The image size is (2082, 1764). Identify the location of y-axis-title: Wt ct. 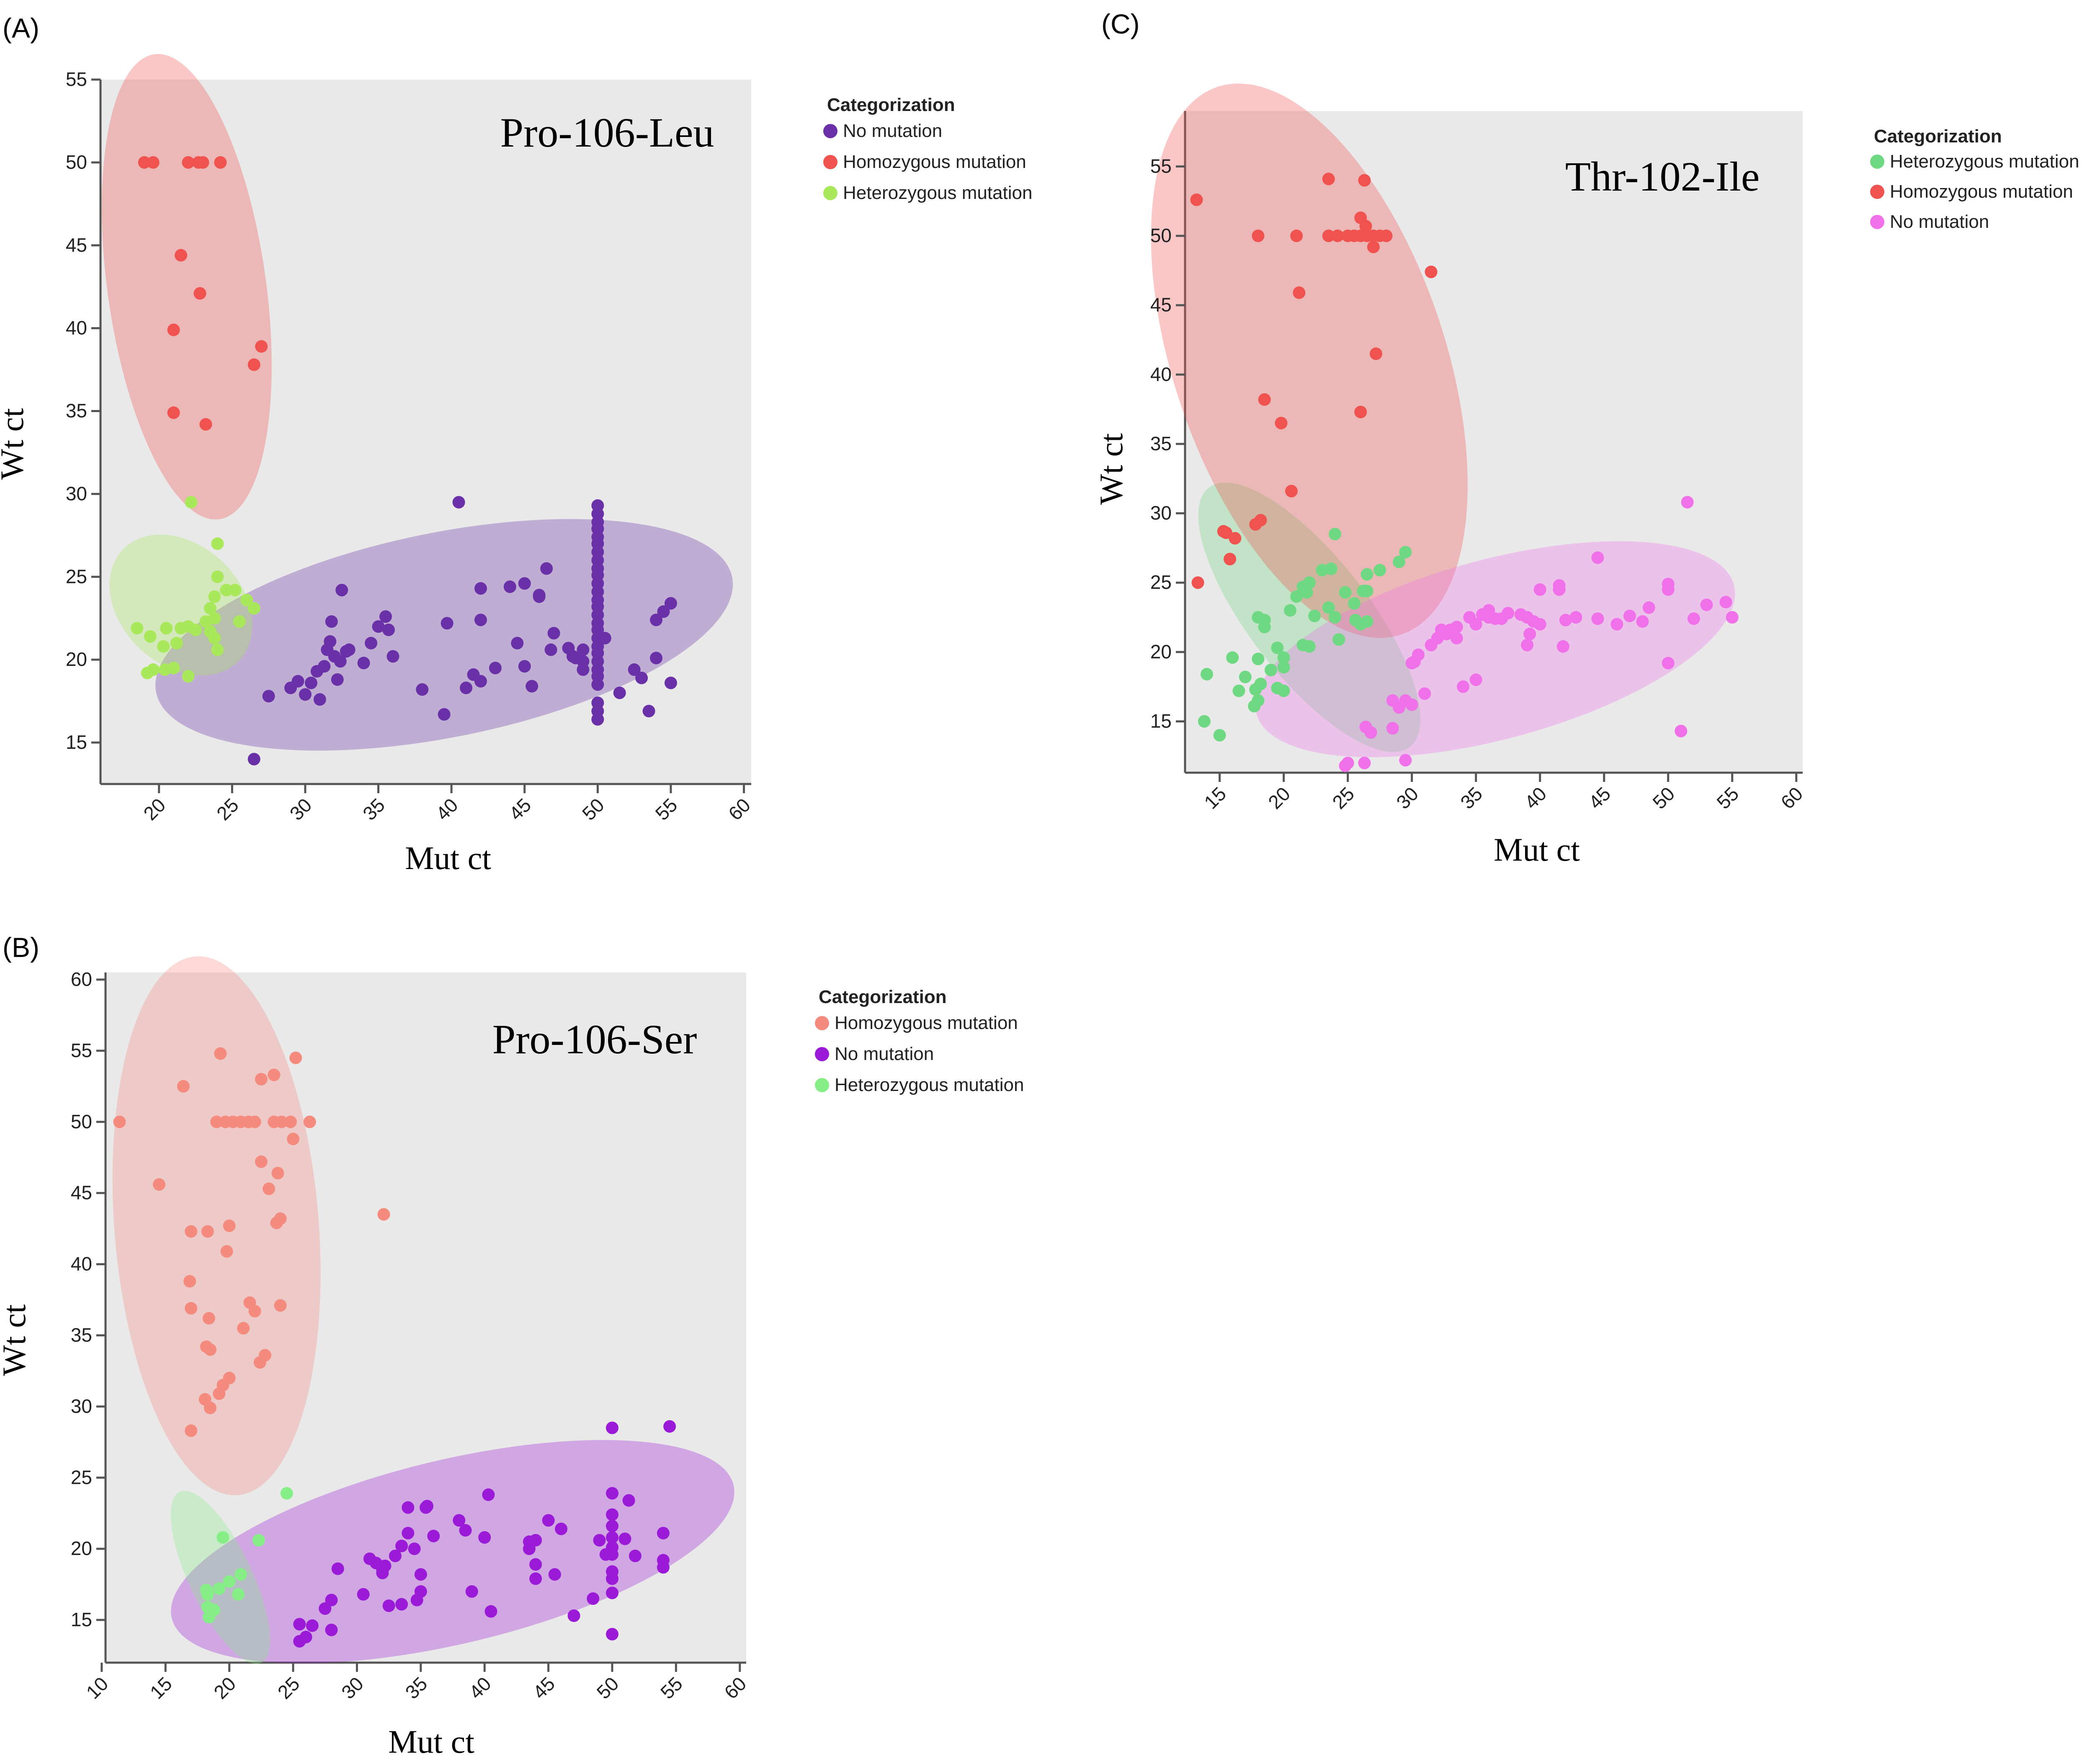
(16, 1340).